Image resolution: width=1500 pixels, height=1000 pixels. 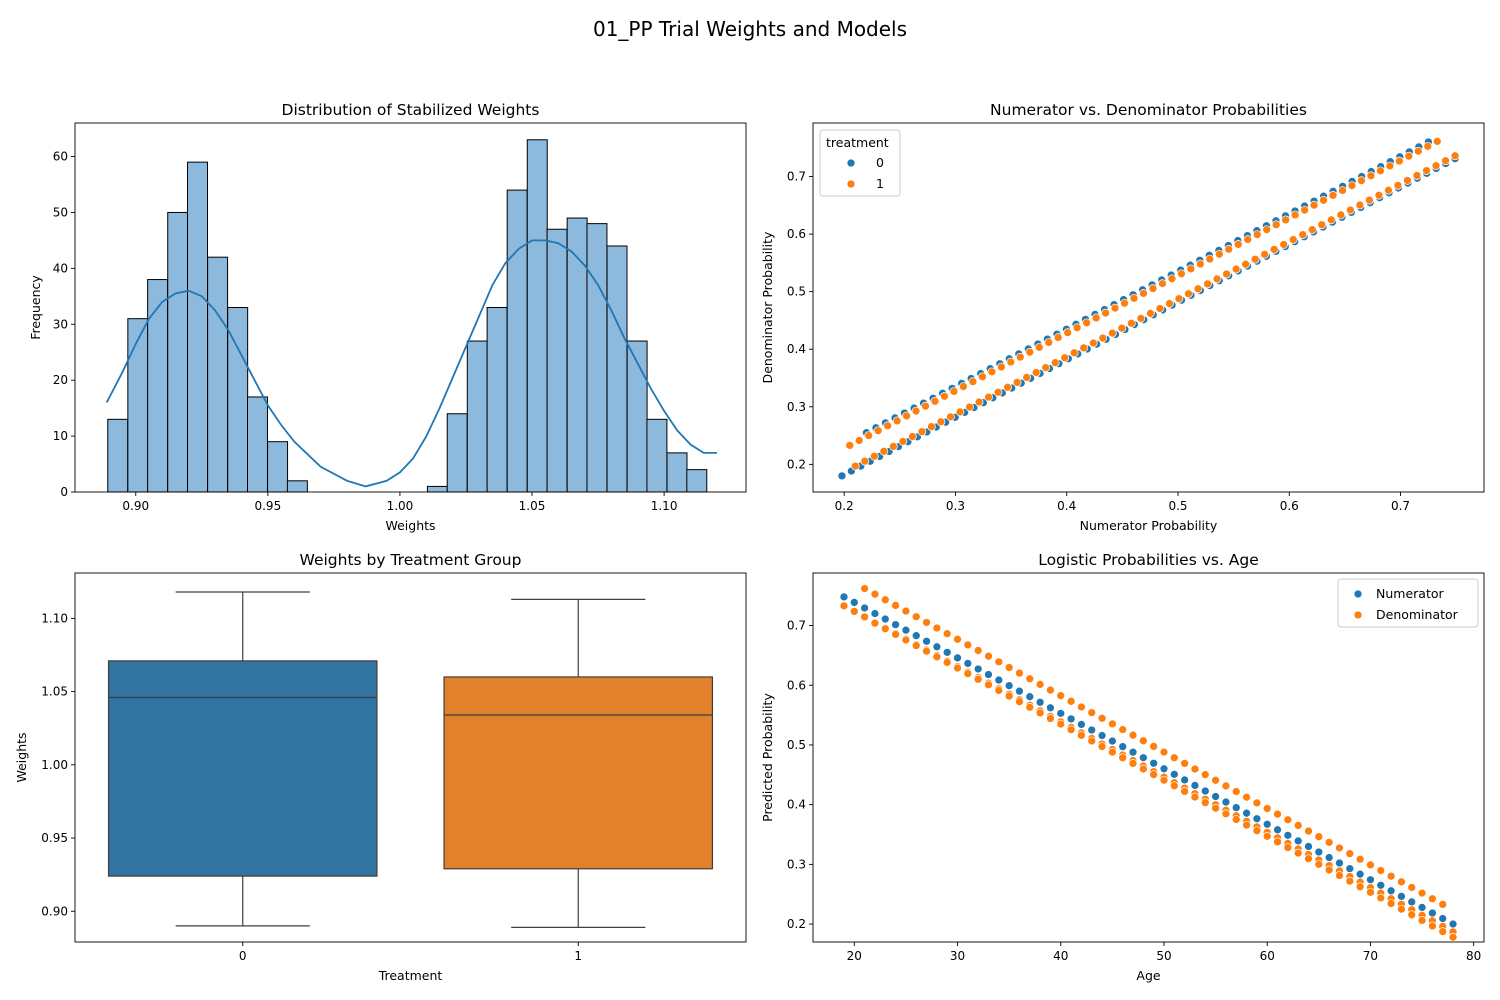 What do you see at coordinates (54, 692) in the screenshot?
I see `y-tick-label: 1.05` at bounding box center [54, 692].